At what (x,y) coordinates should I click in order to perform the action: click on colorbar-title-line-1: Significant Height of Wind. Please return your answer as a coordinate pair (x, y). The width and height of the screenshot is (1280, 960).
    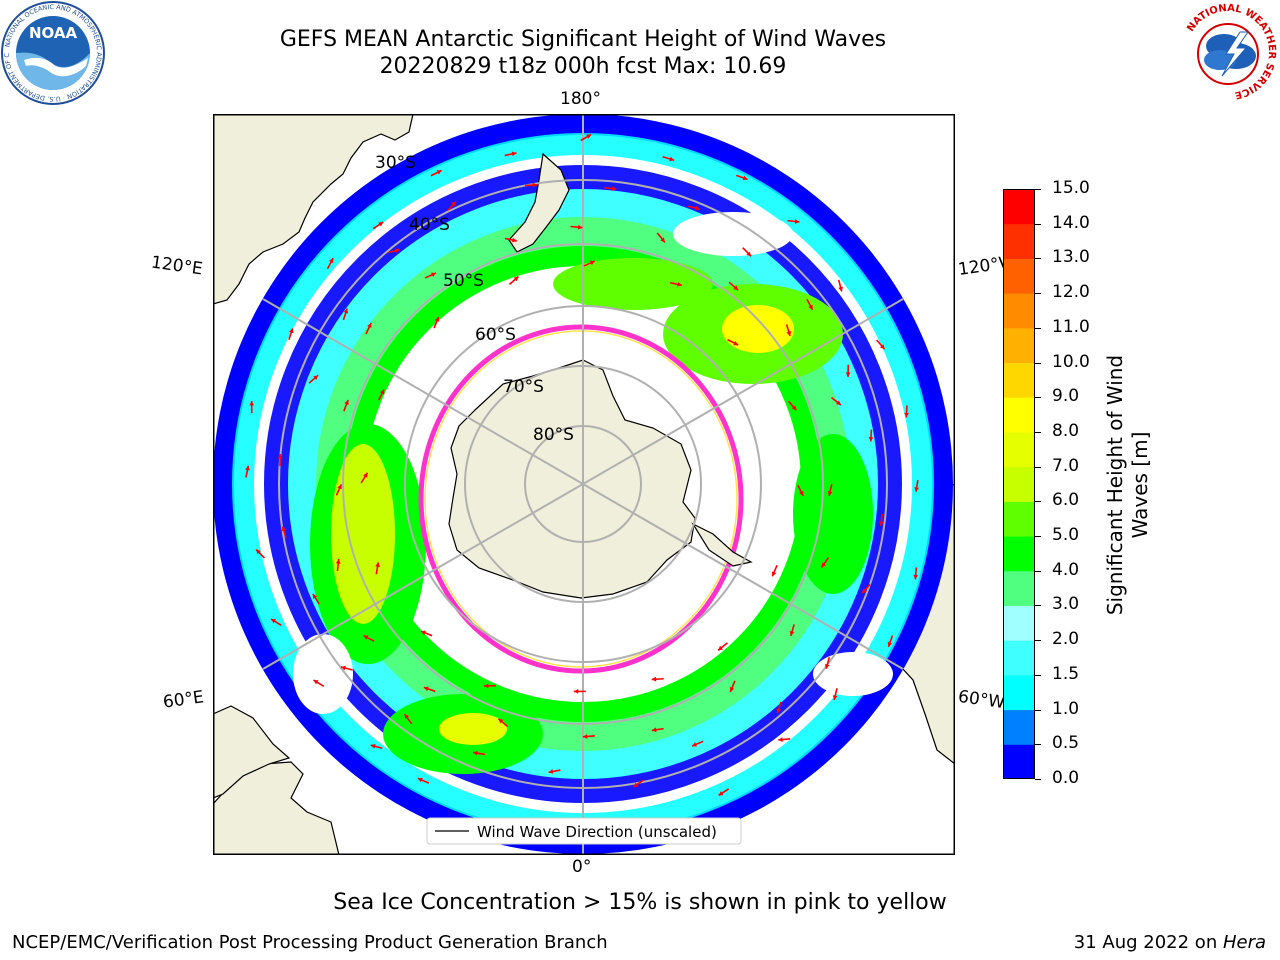
    Looking at the image, I should click on (1115, 485).